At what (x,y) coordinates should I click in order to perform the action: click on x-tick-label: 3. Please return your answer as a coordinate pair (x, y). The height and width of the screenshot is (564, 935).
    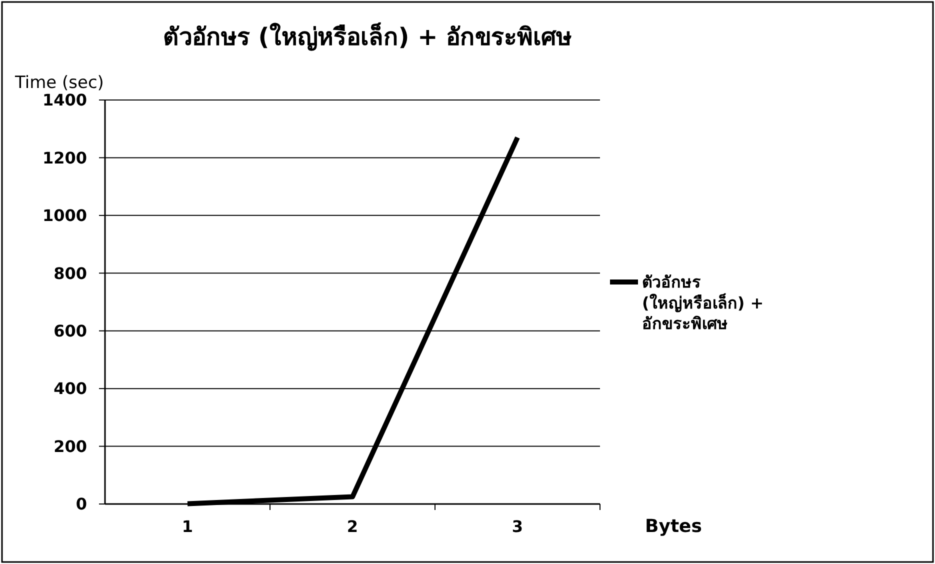
    Looking at the image, I should click on (518, 526).